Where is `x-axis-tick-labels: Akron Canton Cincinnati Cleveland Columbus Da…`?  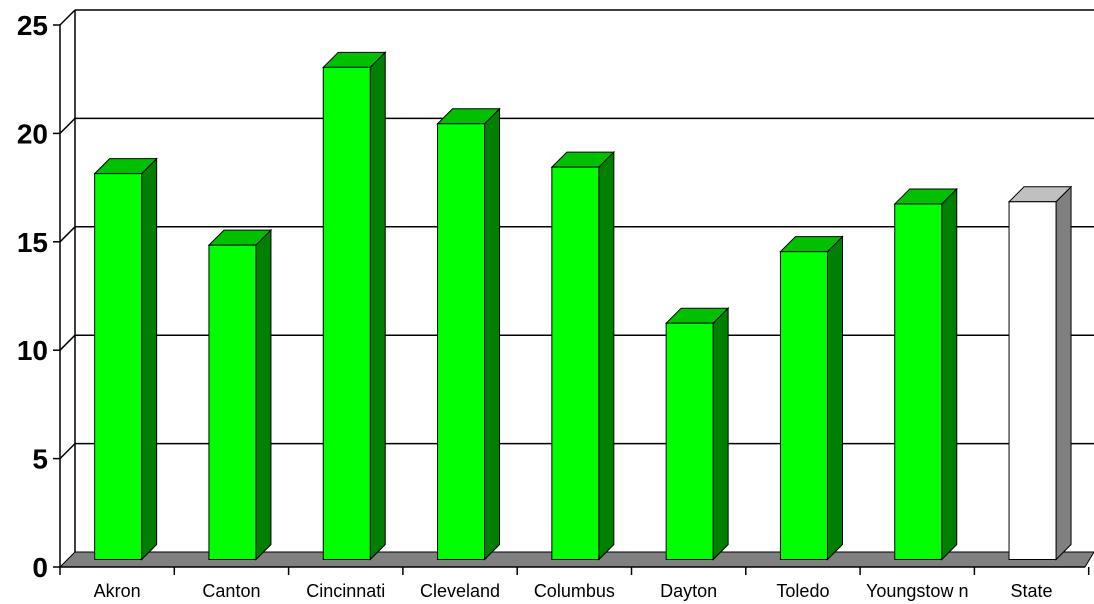 x-axis-tick-labels: Akron Canton Cincinnati Cleveland Columbus Da… is located at coordinates (573, 591).